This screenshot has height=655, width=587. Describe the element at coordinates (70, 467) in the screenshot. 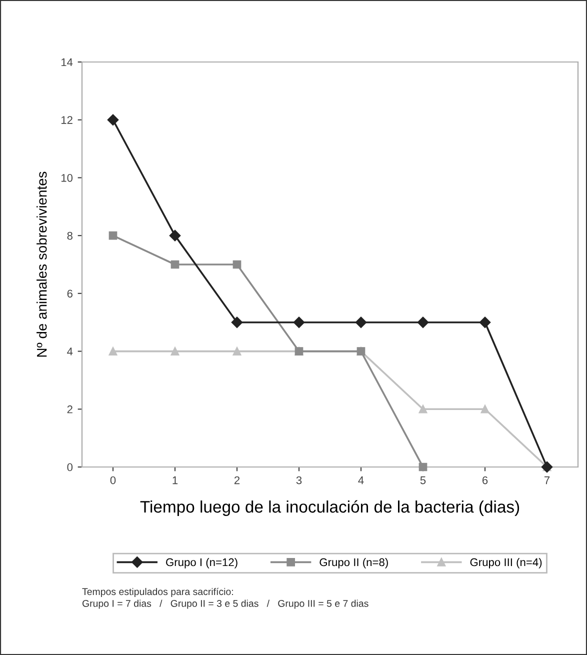

I see `y-tick-label: 0` at that location.